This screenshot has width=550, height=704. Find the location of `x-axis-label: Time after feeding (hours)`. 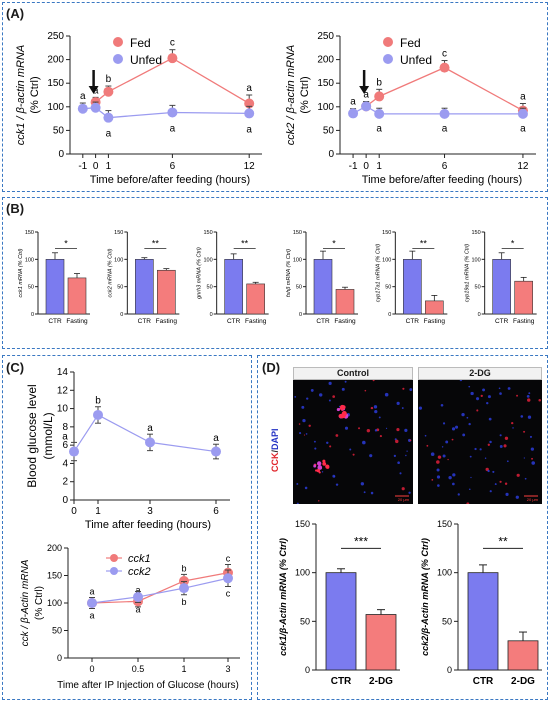

x-axis-label: Time after feeding (hours) is located at coordinates (148, 525).